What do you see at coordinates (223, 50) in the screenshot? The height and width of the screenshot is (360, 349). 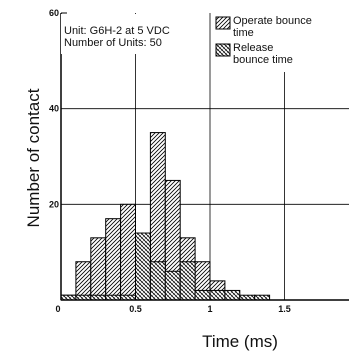 I see `legend-swatch-release` at bounding box center [223, 50].